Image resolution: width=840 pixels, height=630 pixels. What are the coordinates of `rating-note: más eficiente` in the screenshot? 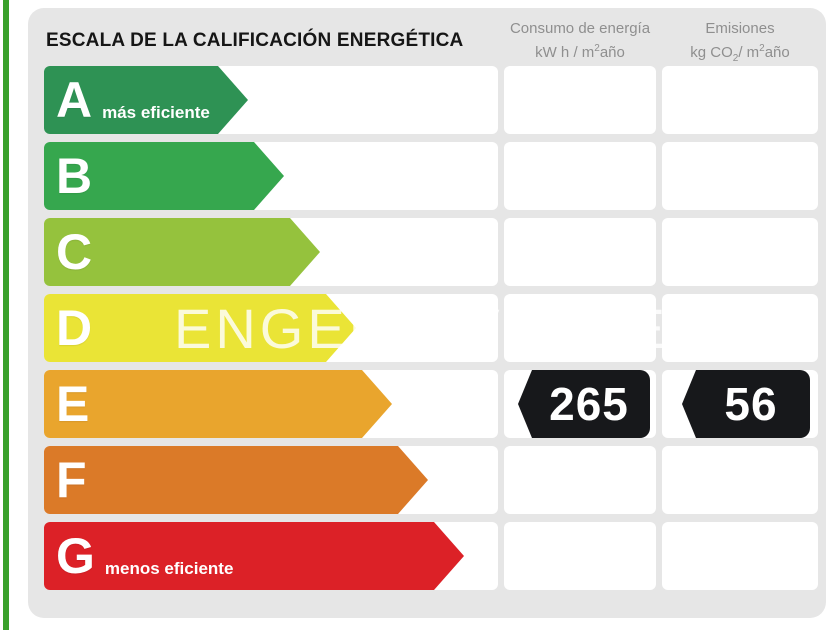 It's located at (156, 112).